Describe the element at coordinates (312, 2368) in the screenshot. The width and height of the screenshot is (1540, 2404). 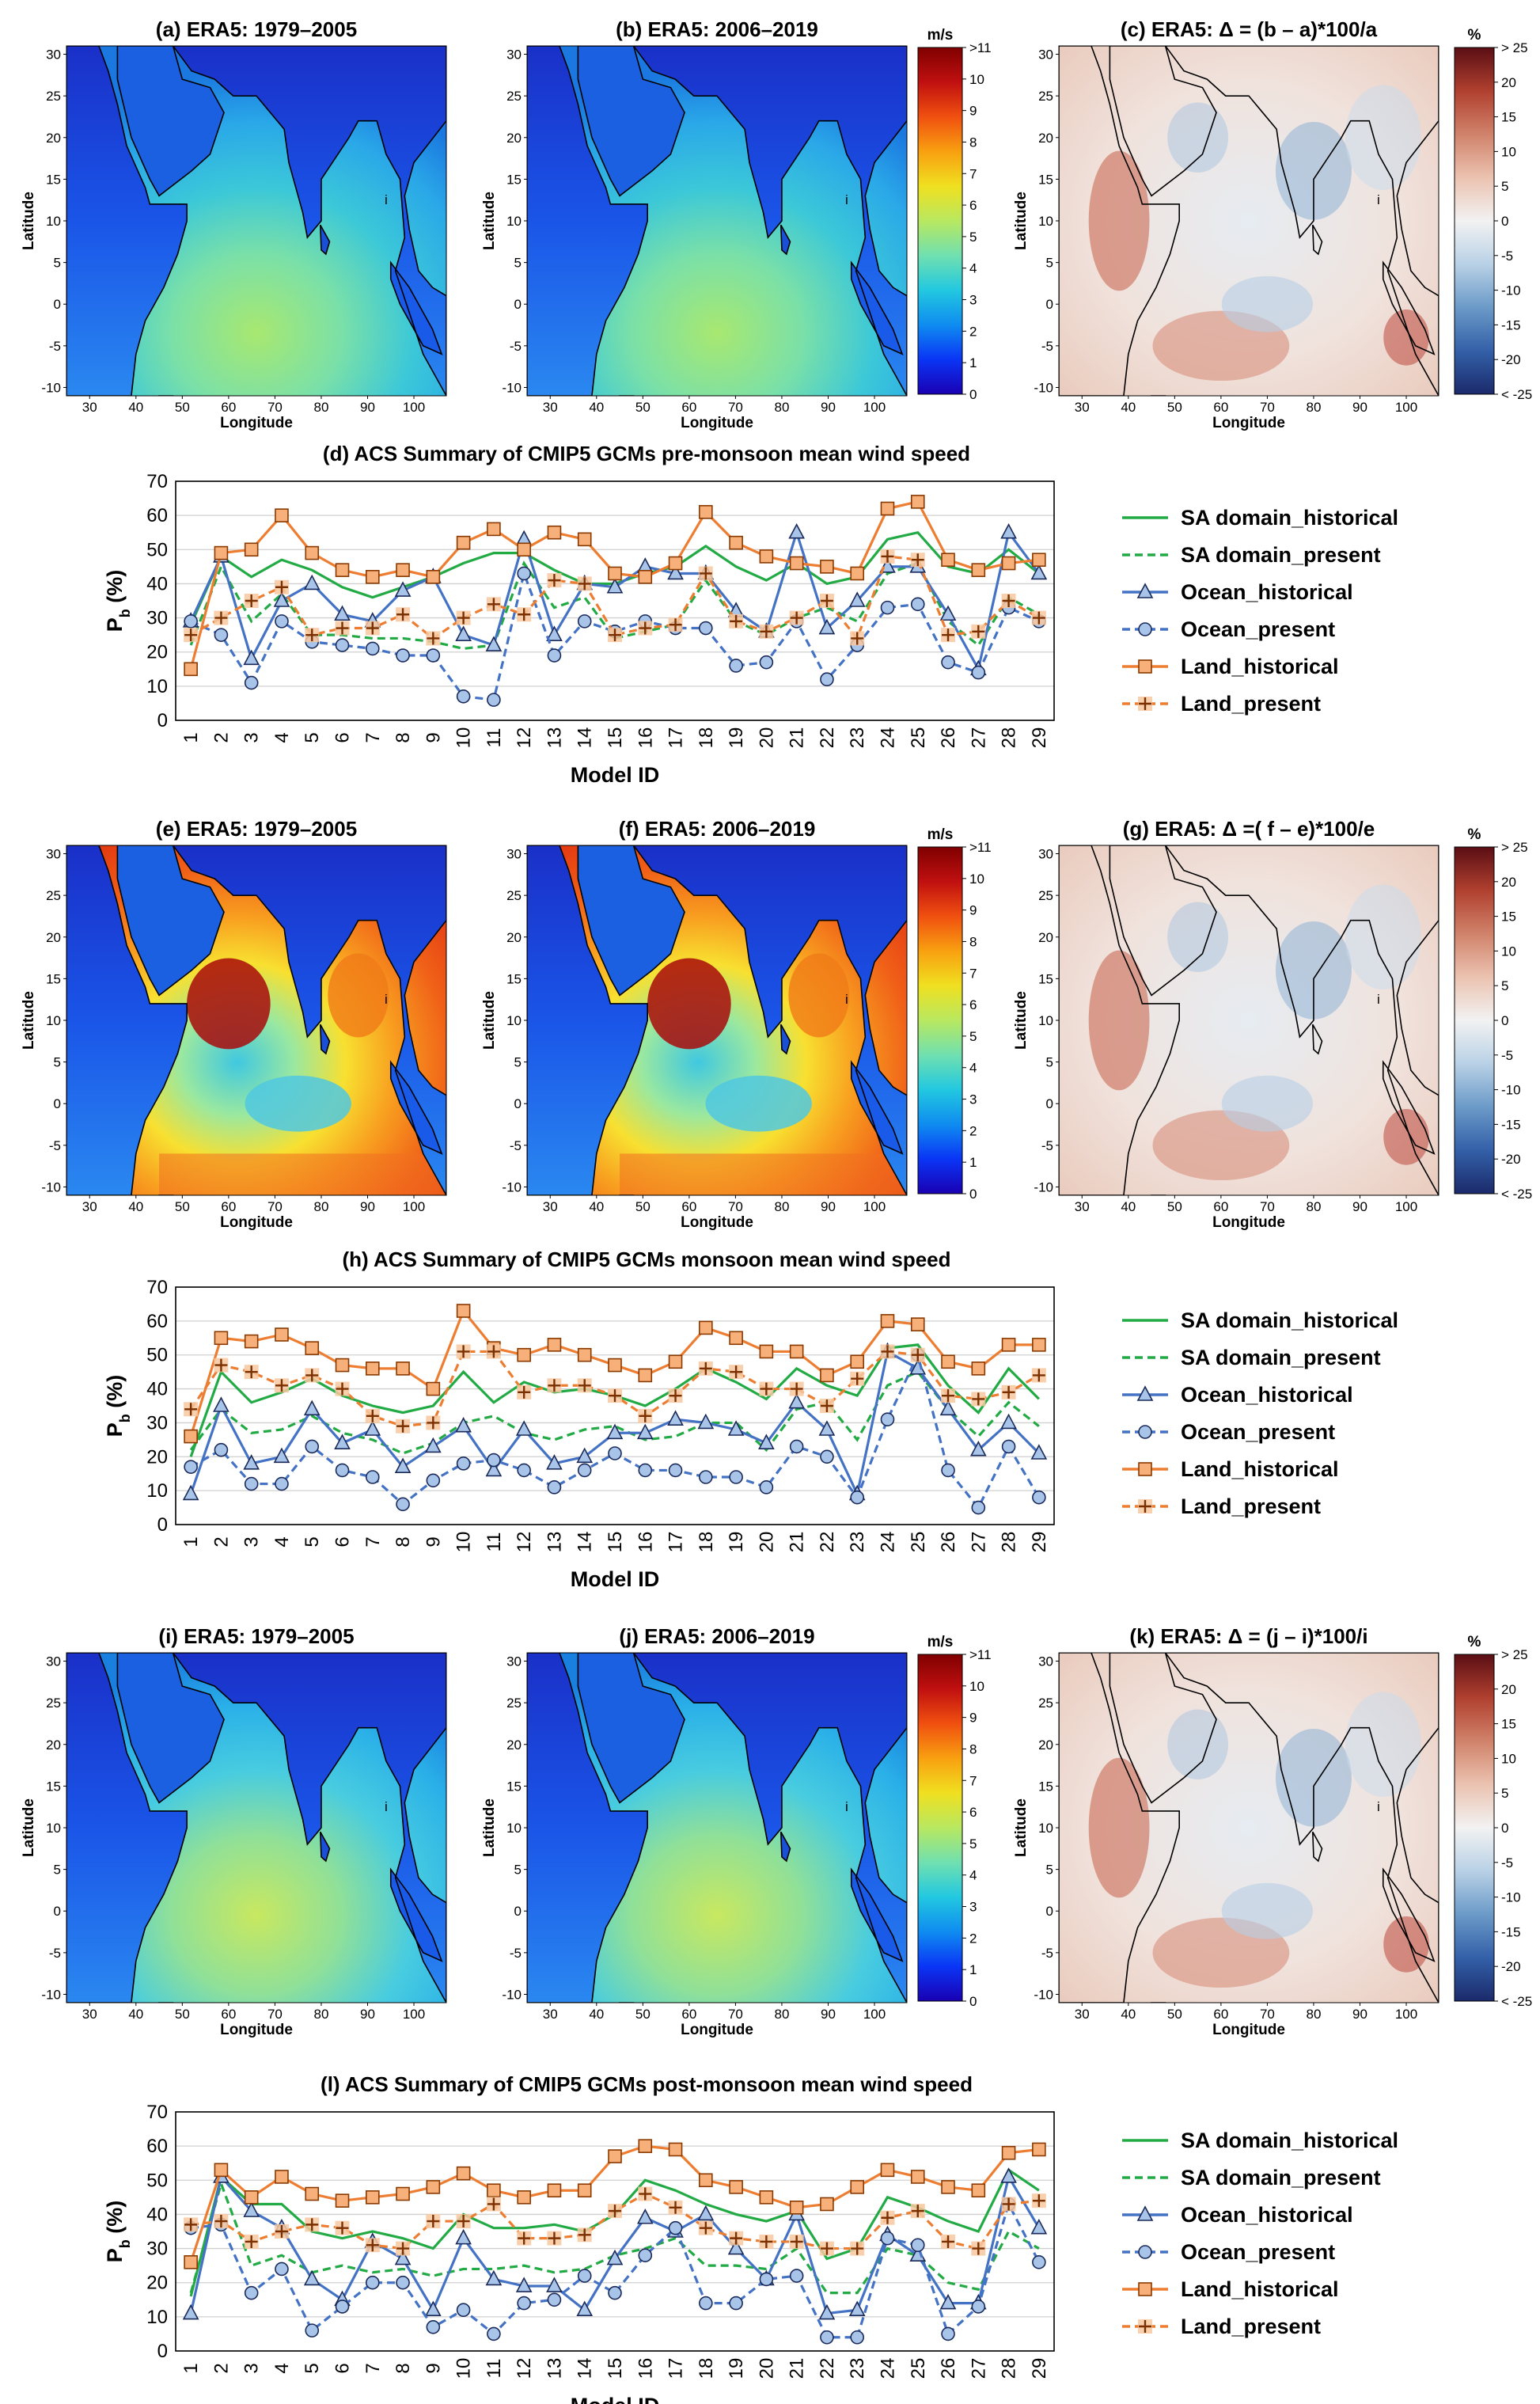
I see `x-tick-label: 5` at that location.